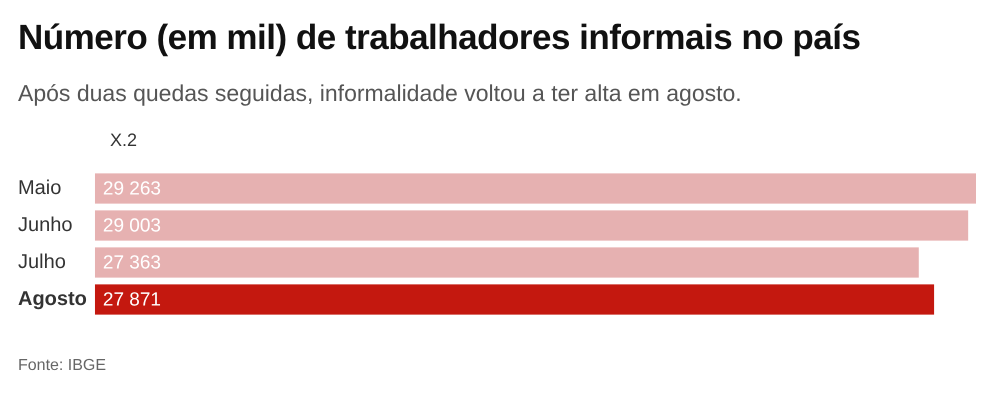 The height and width of the screenshot is (397, 1000). Describe the element at coordinates (131, 300) in the screenshot. I see `data-label: 27 871` at that location.